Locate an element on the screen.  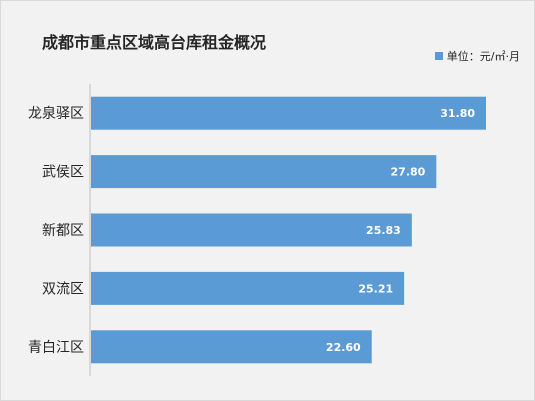
legend: 单位：元/㎡·月 is located at coordinates (477, 56).